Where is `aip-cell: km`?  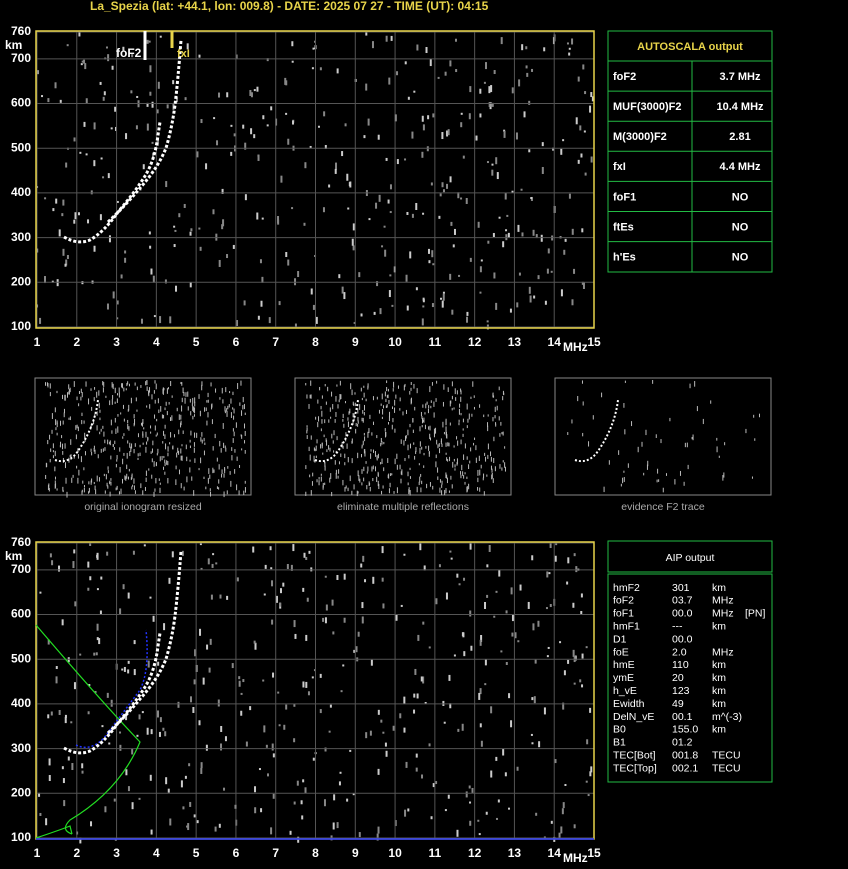
aip-cell: km is located at coordinates (719, 665).